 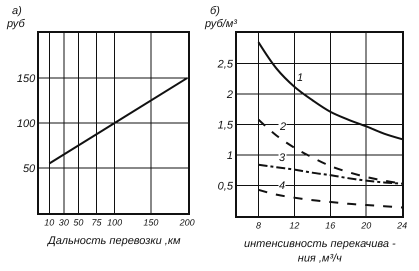 What do you see at coordinates (402, 225) in the screenshot?
I see `x-tick-label: 24` at bounding box center [402, 225].